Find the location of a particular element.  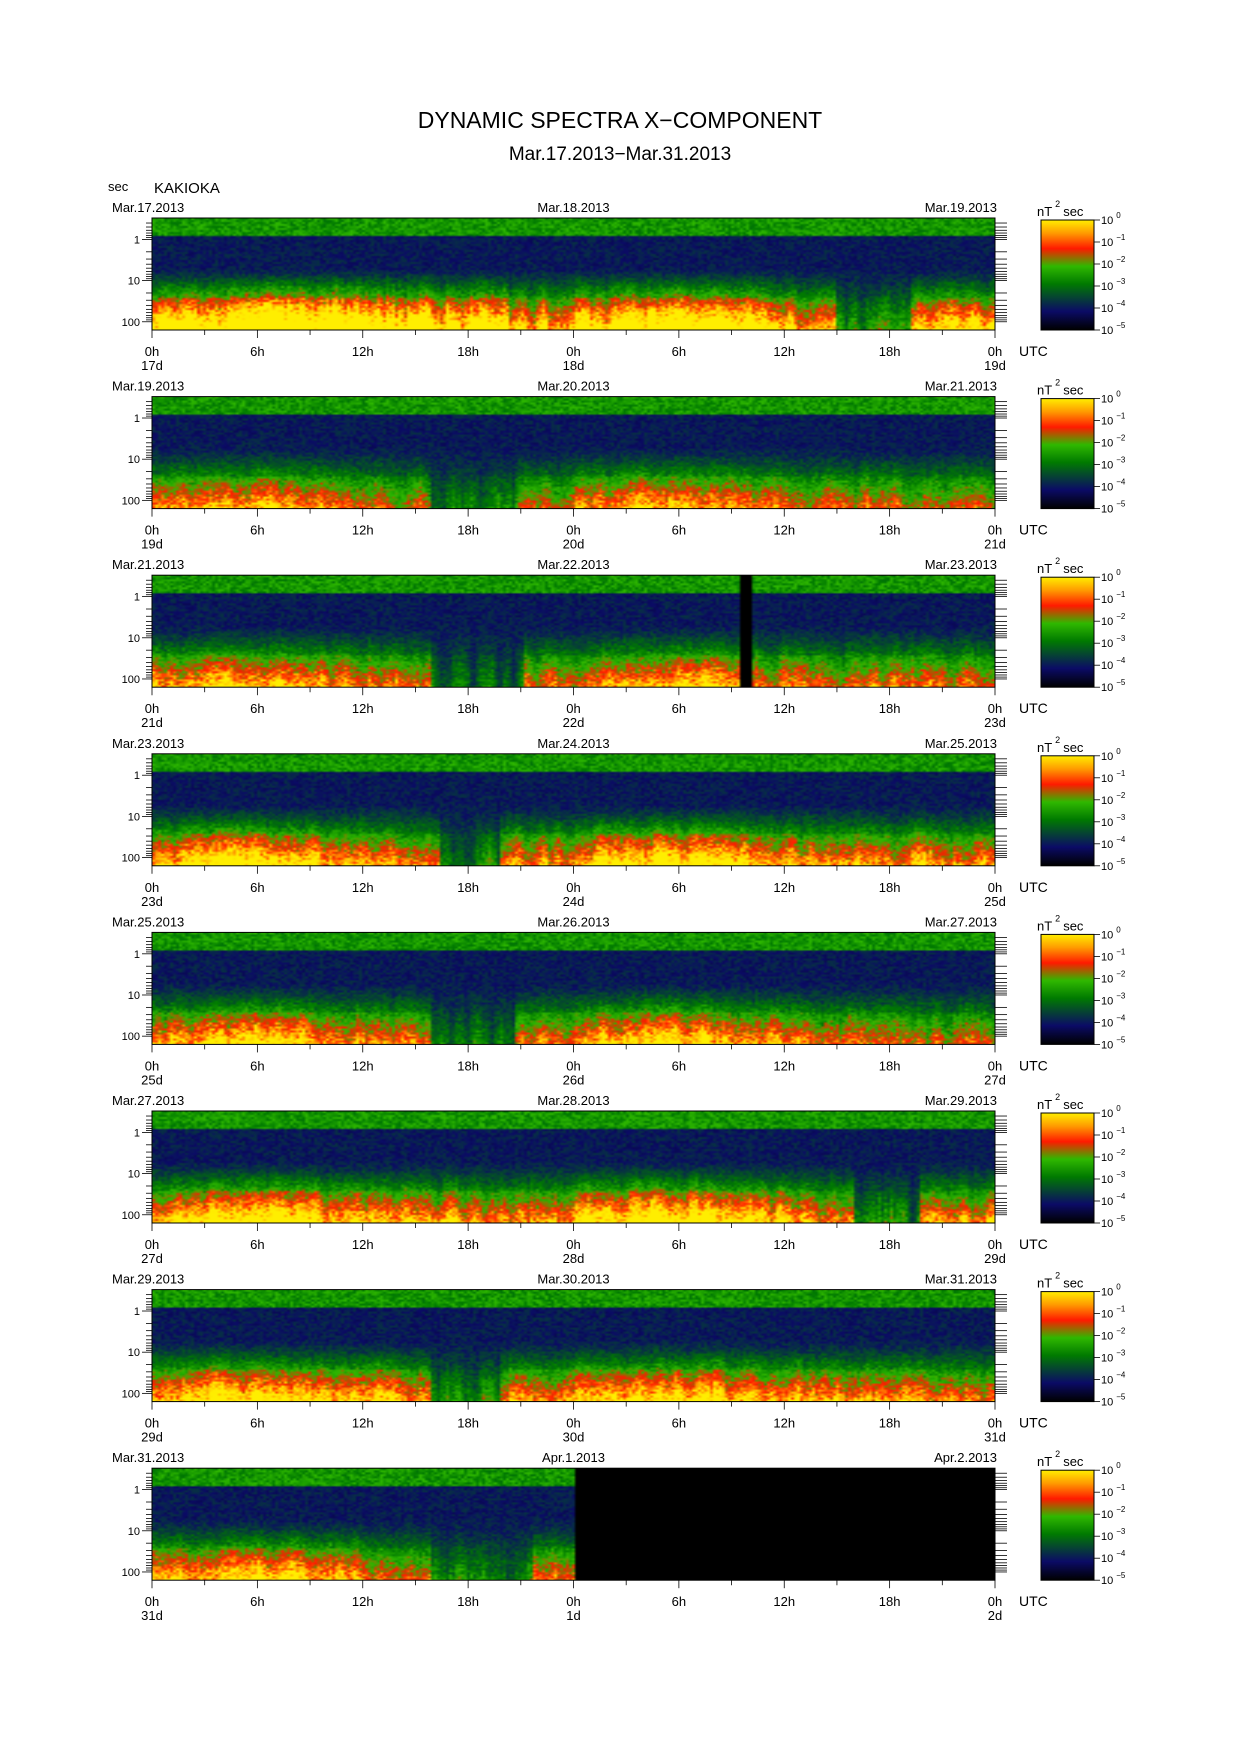

day-label: 1d is located at coordinates (573, 1615).